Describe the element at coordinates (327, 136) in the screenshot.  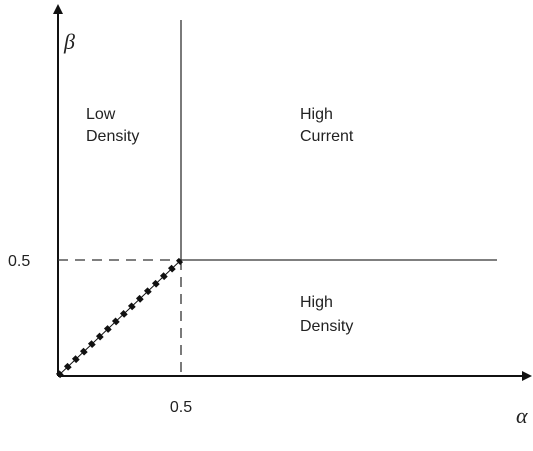
I see `region-label: Current` at that location.